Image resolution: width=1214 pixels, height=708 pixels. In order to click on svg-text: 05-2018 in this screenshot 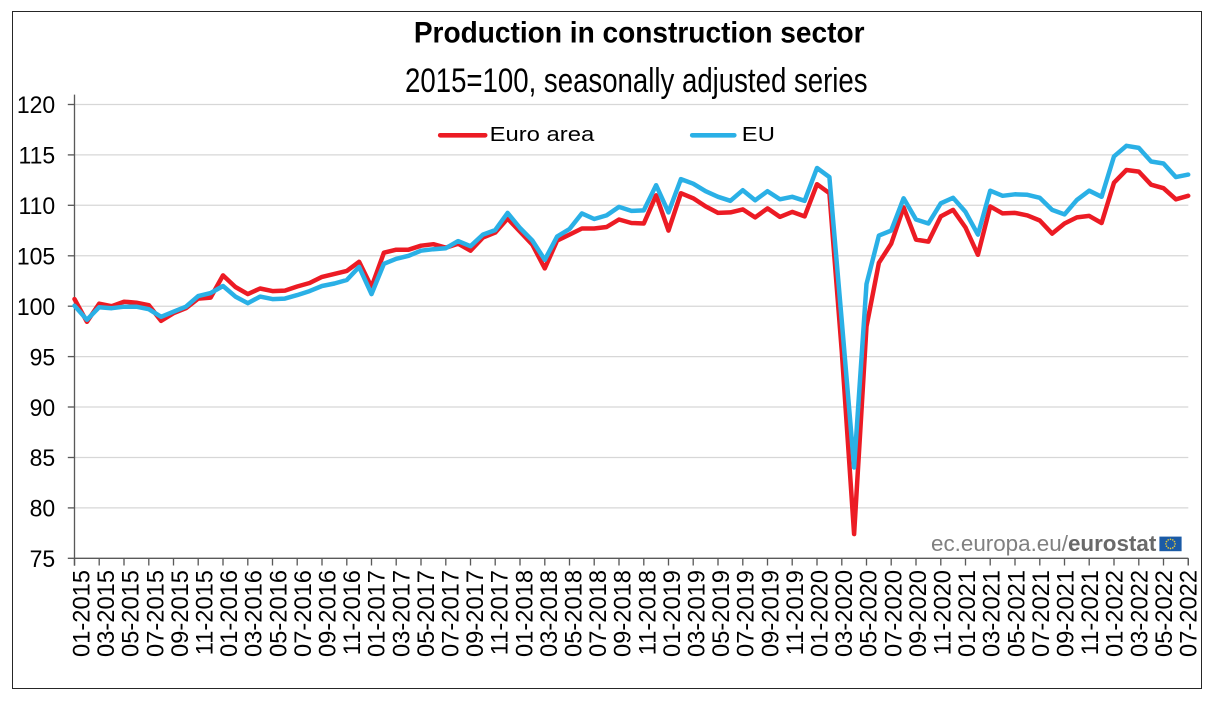, I will do `click(575, 613)`.